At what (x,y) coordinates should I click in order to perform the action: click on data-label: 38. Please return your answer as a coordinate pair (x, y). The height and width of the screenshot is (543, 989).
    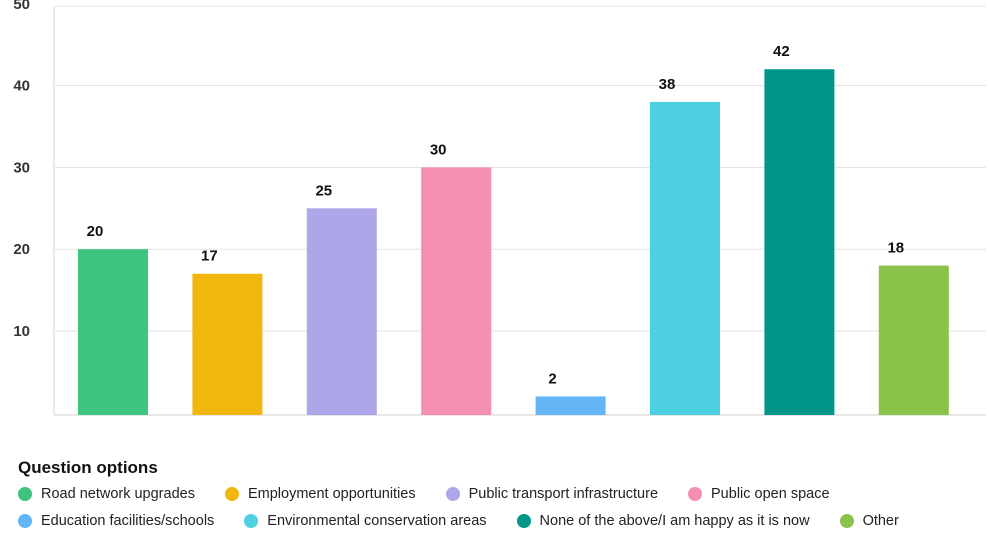
    Looking at the image, I should click on (667, 84).